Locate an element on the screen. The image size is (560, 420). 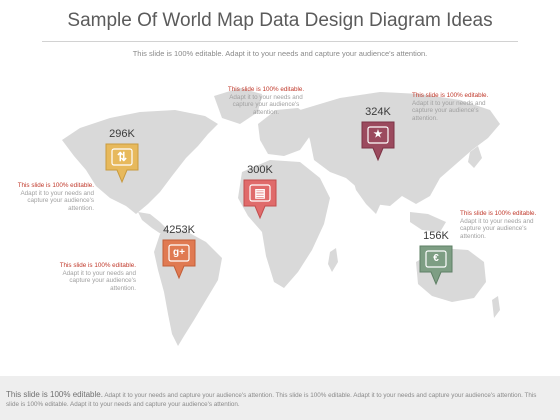
thumbs-up-icon: ⇅ is located at coordinates (122, 157).